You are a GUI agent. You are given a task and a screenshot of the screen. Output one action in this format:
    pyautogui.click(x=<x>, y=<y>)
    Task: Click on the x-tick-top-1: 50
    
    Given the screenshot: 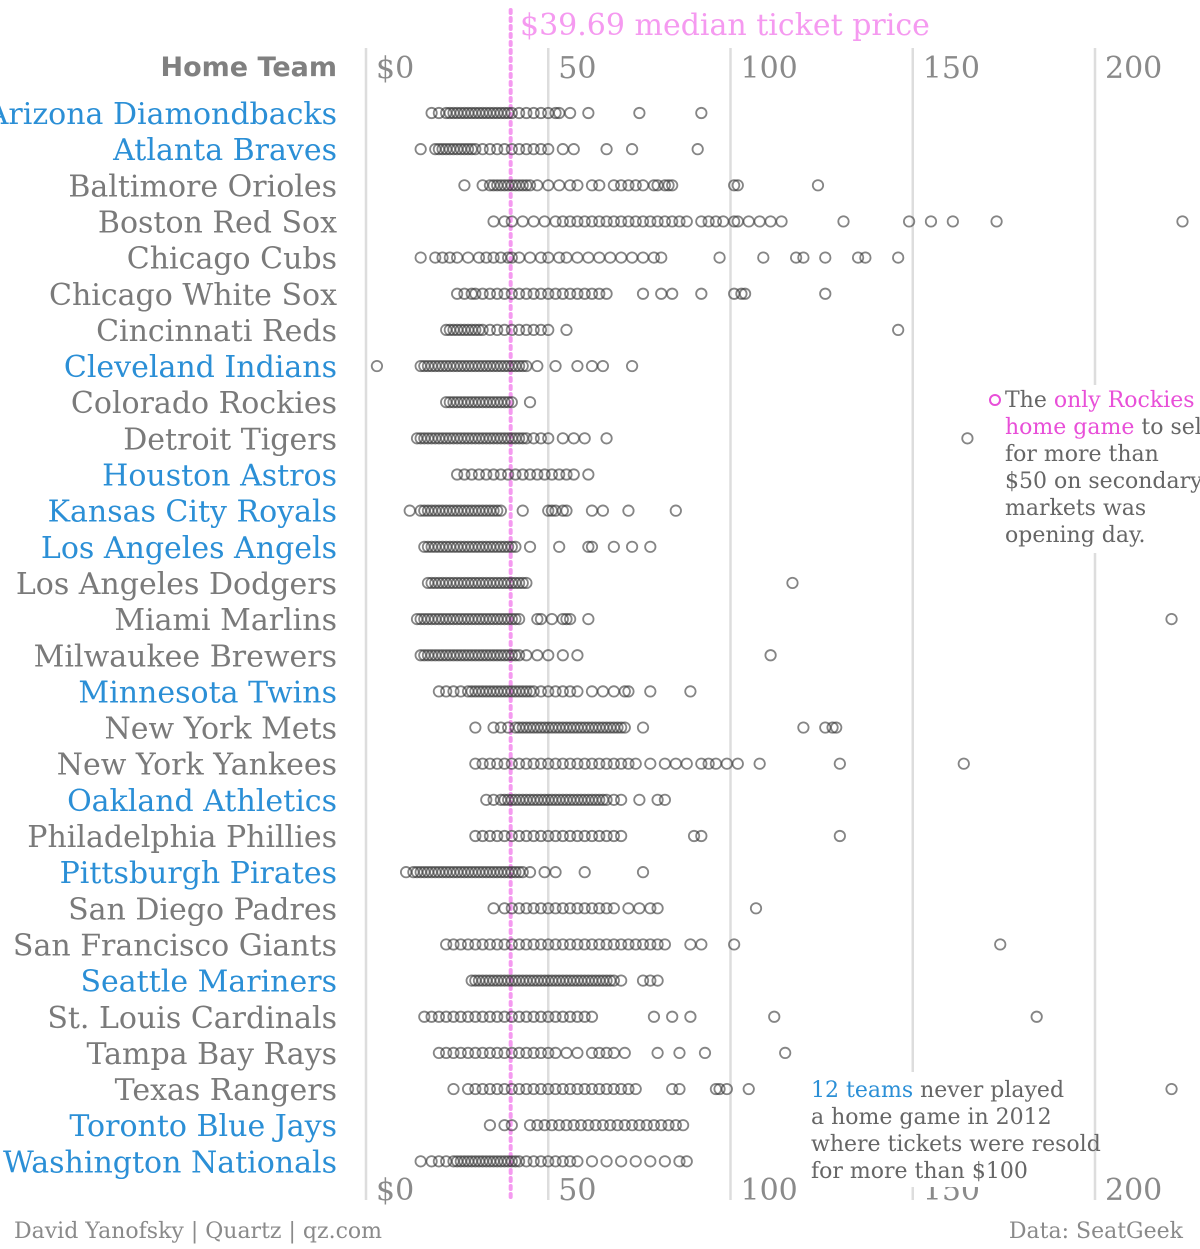 What is the action you would take?
    pyautogui.click(x=577, y=68)
    